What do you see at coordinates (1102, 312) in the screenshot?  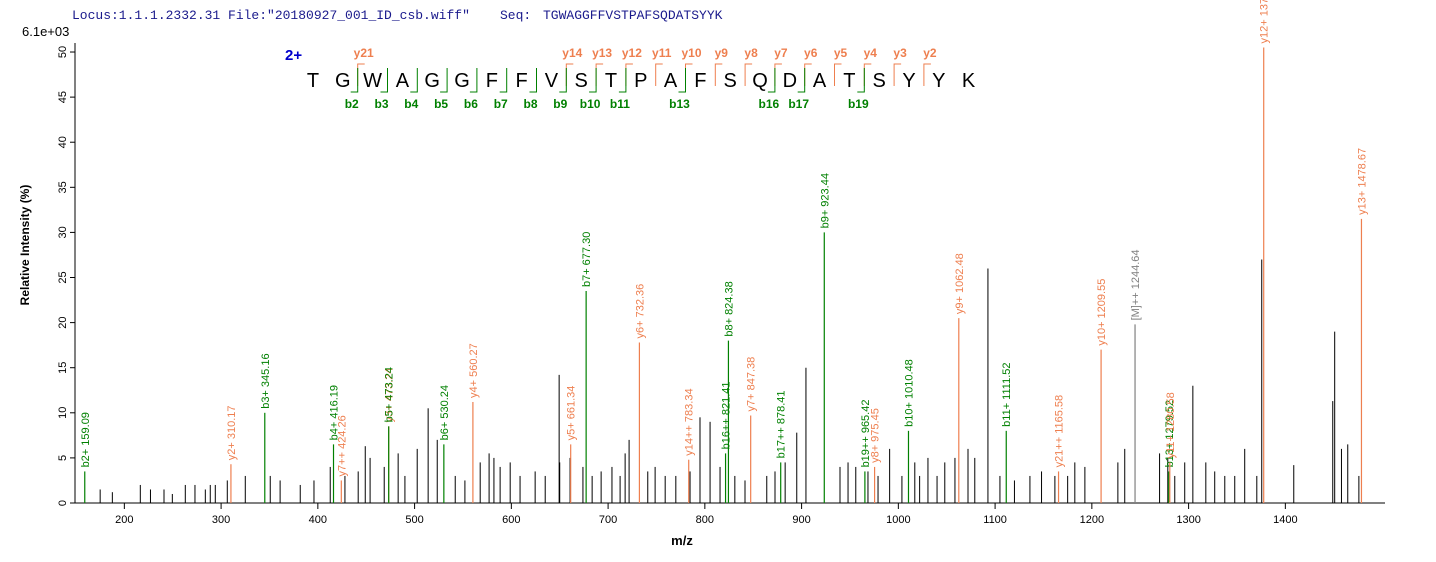 I see `peak-label: y10+ 1209.55` at bounding box center [1102, 312].